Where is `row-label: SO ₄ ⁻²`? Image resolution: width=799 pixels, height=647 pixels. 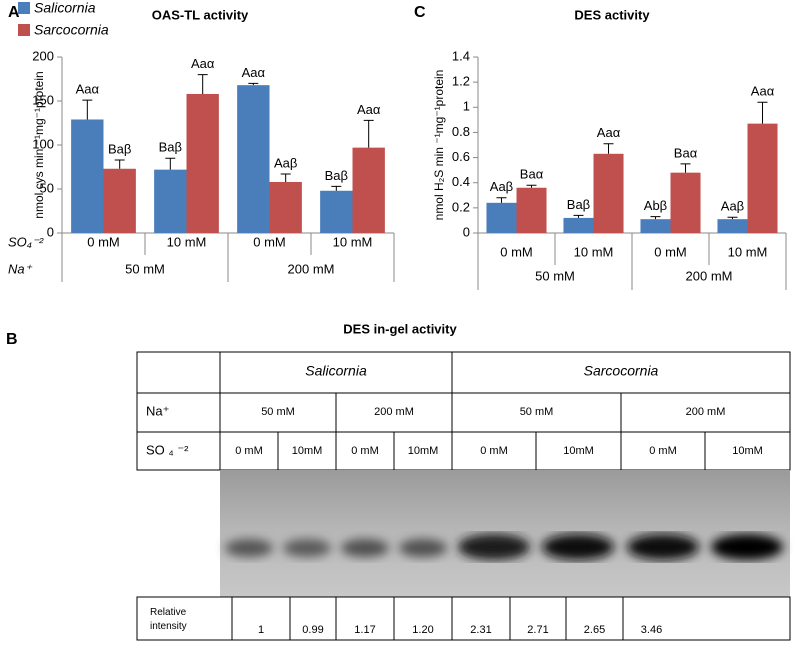 row-label: SO ₄ ⁻² is located at coordinates (167, 449).